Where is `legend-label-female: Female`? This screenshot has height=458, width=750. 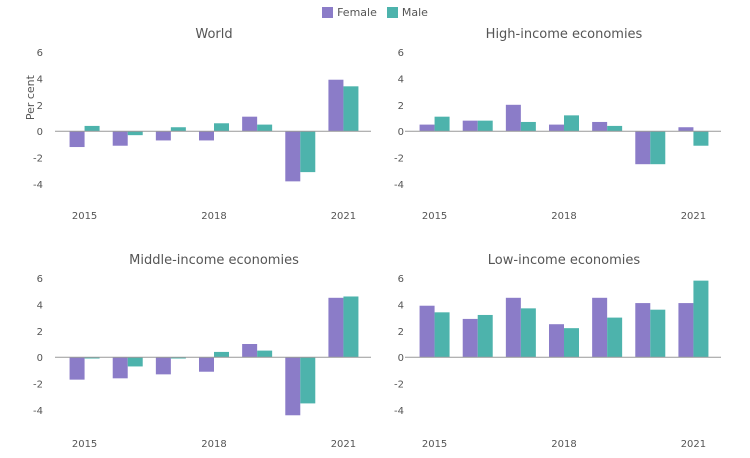
legend-label-female: Female is located at coordinates (357, 12).